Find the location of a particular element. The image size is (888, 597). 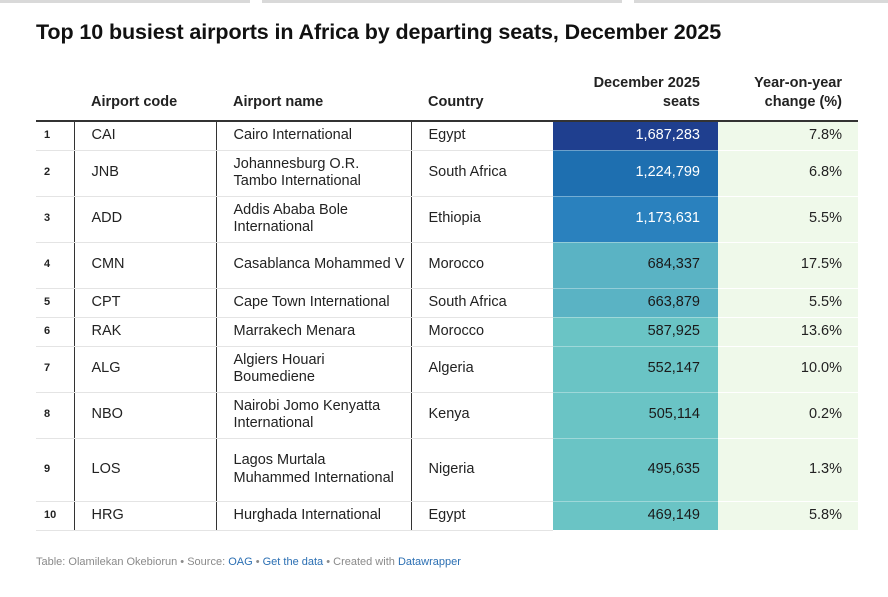

footer-get-data-link: Get the data is located at coordinates (293, 562).